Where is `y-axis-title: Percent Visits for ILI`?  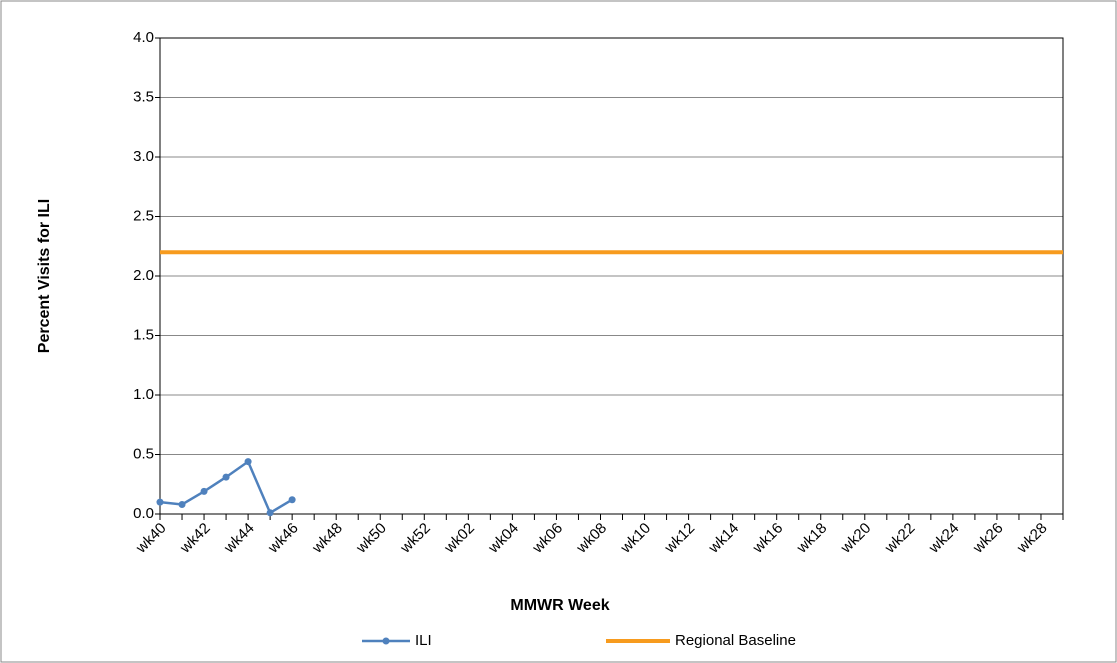
y-axis-title: Percent Visits for ILI is located at coordinates (44, 276).